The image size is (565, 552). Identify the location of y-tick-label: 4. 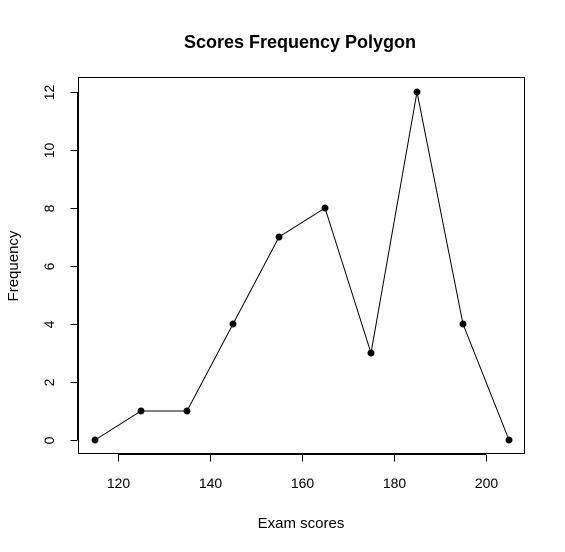
(49, 324).